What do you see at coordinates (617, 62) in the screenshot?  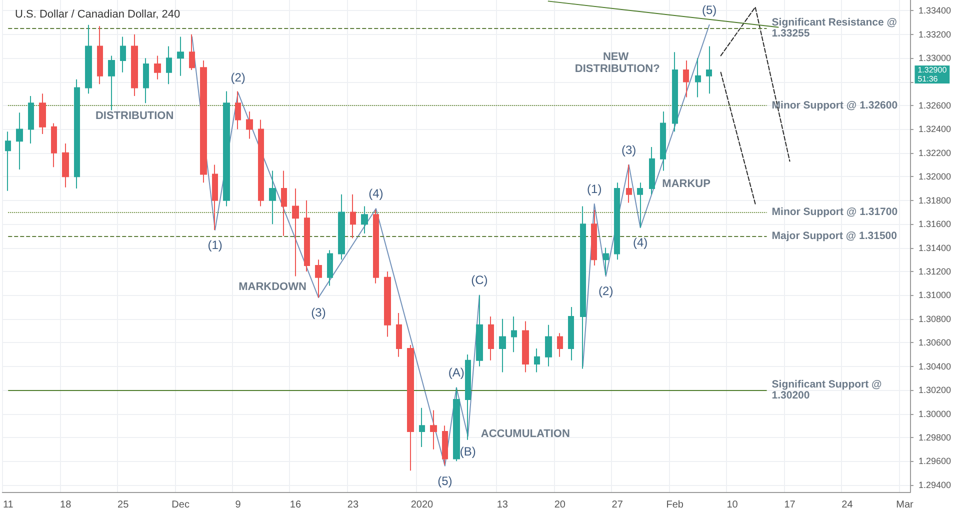 I see `annotation: NEW DISTRIBUTION?` at bounding box center [617, 62].